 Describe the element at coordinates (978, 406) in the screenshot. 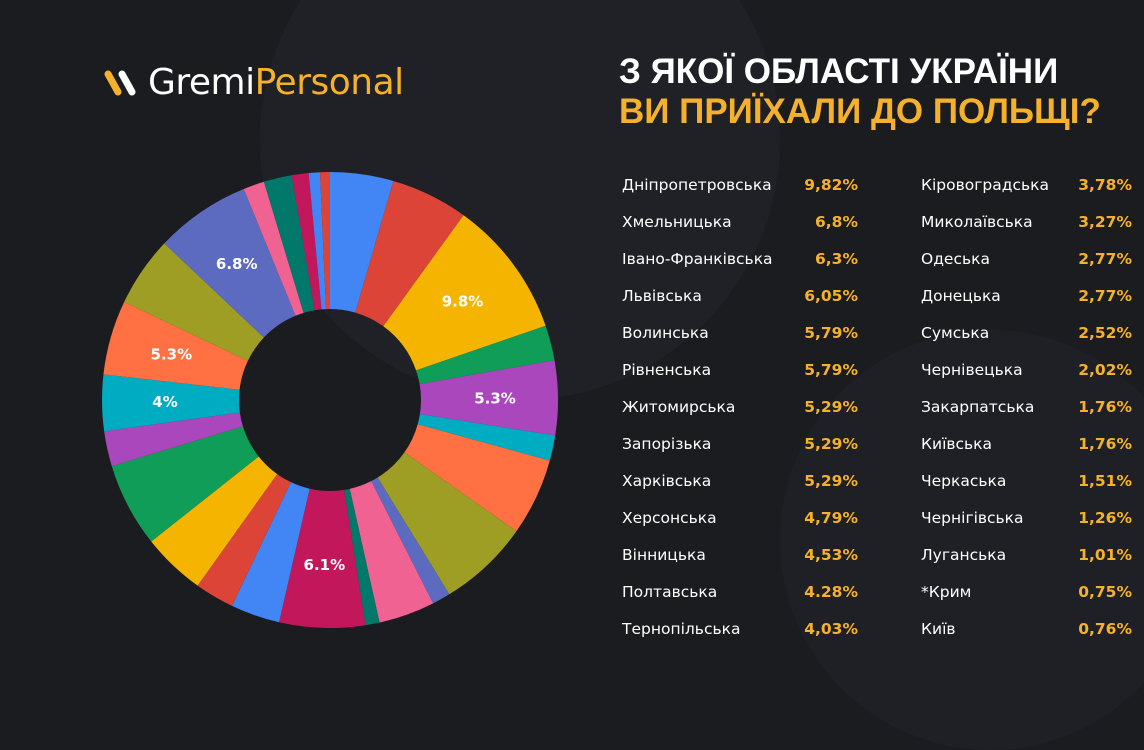

I see `region-name: Закарпатська` at that location.